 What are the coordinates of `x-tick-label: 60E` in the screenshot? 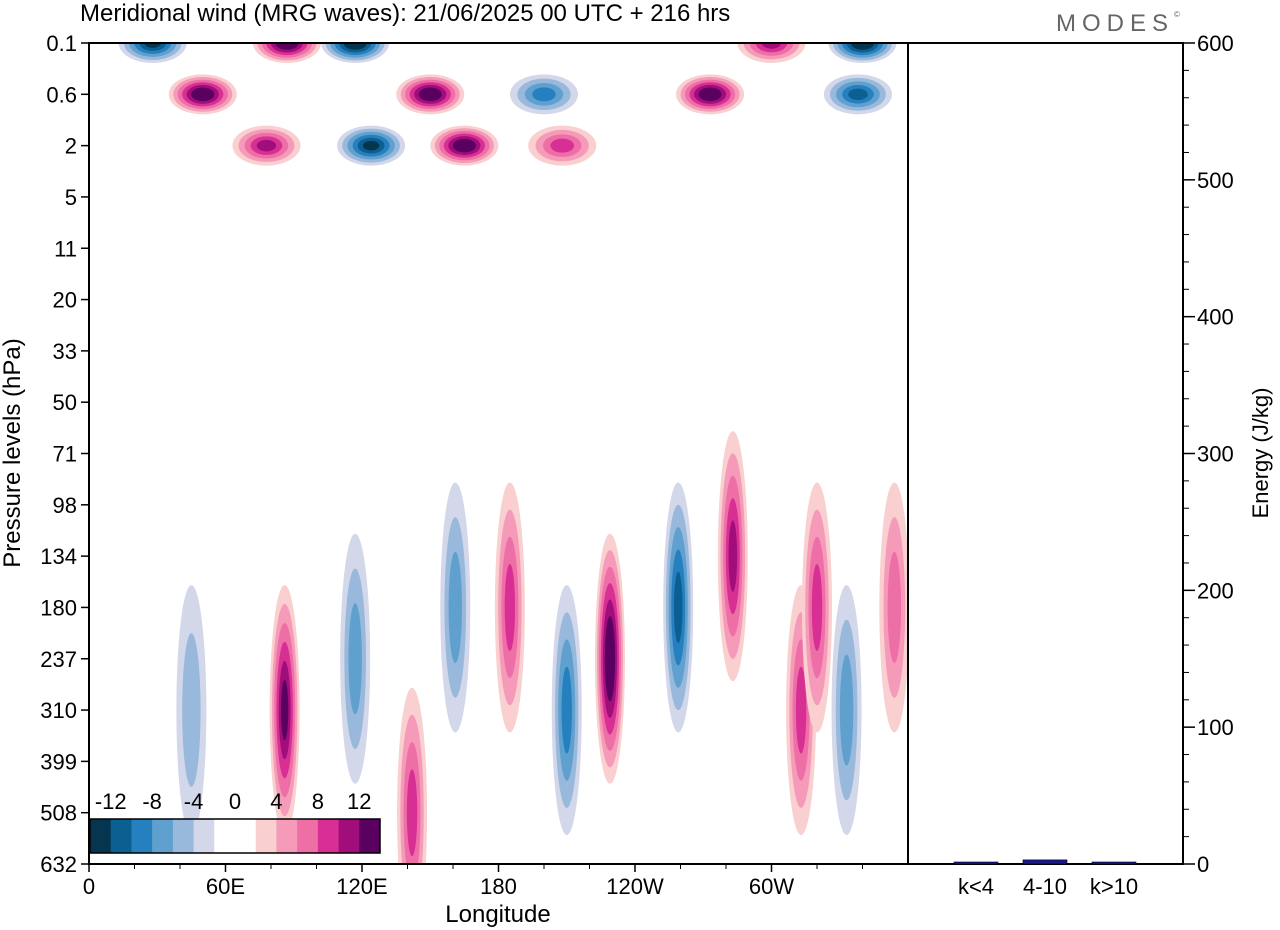 It's located at (225, 886).